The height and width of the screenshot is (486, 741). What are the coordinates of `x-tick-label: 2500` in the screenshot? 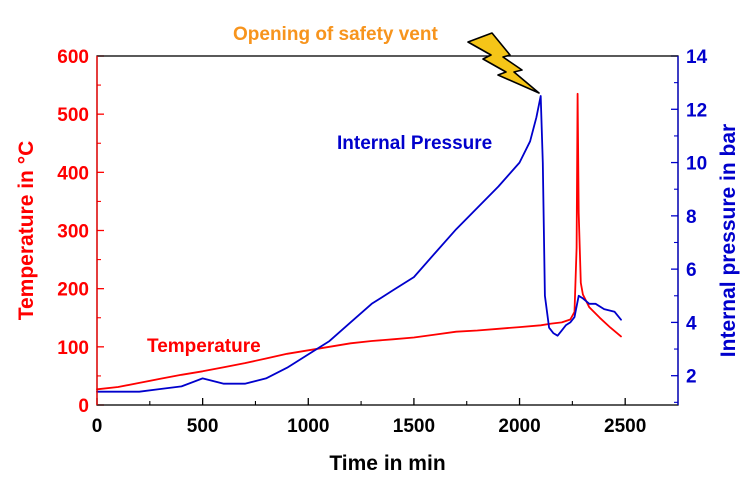 It's located at (625, 426).